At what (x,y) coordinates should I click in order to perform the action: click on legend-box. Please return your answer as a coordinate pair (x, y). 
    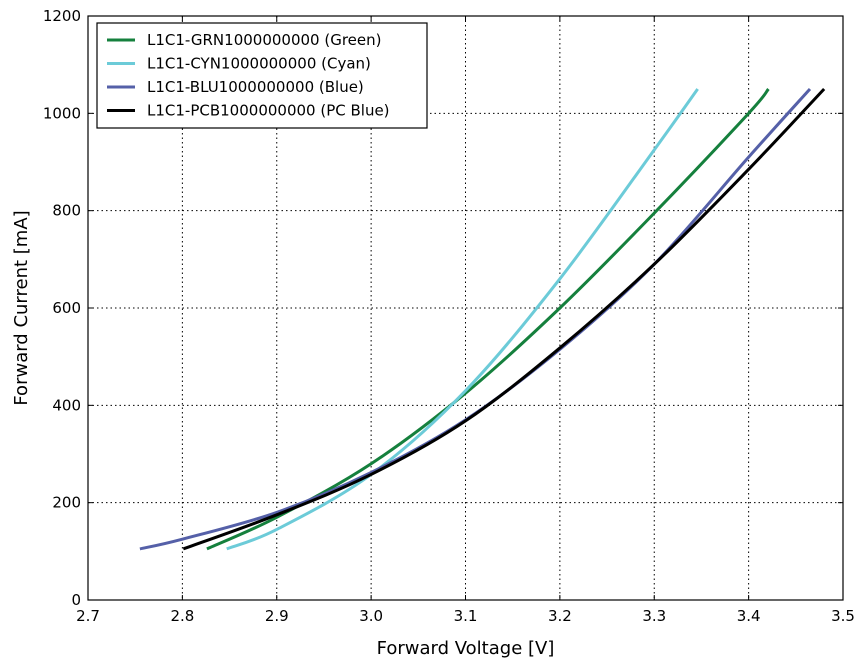
    Looking at the image, I should click on (262, 75).